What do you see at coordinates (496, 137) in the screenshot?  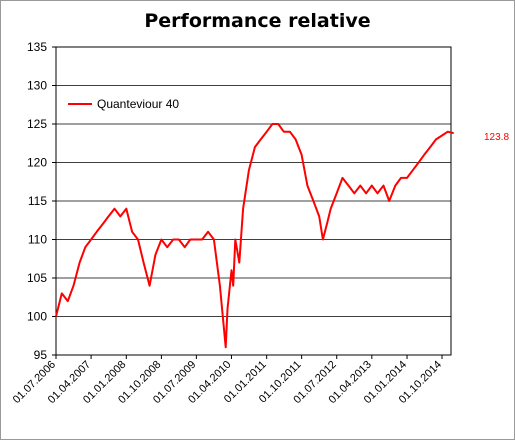 I see `last-value-label: 123.8` at bounding box center [496, 137].